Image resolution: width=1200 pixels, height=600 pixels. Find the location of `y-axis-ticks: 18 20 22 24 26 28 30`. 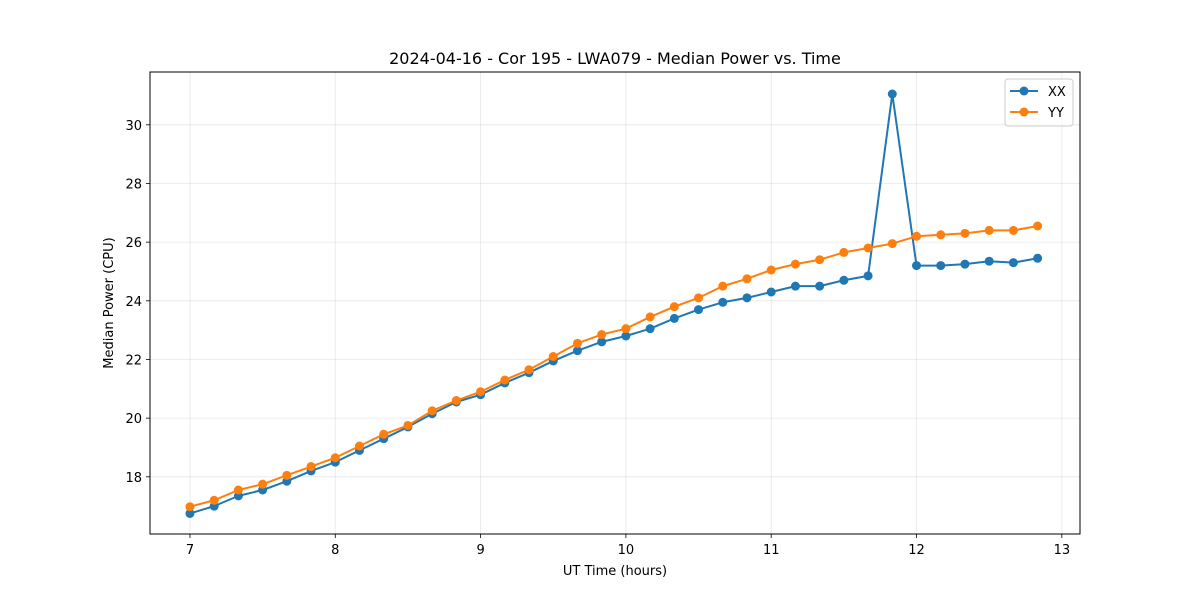

y-axis-ticks: 18 20 22 24 26 28 30 is located at coordinates (137, 302).